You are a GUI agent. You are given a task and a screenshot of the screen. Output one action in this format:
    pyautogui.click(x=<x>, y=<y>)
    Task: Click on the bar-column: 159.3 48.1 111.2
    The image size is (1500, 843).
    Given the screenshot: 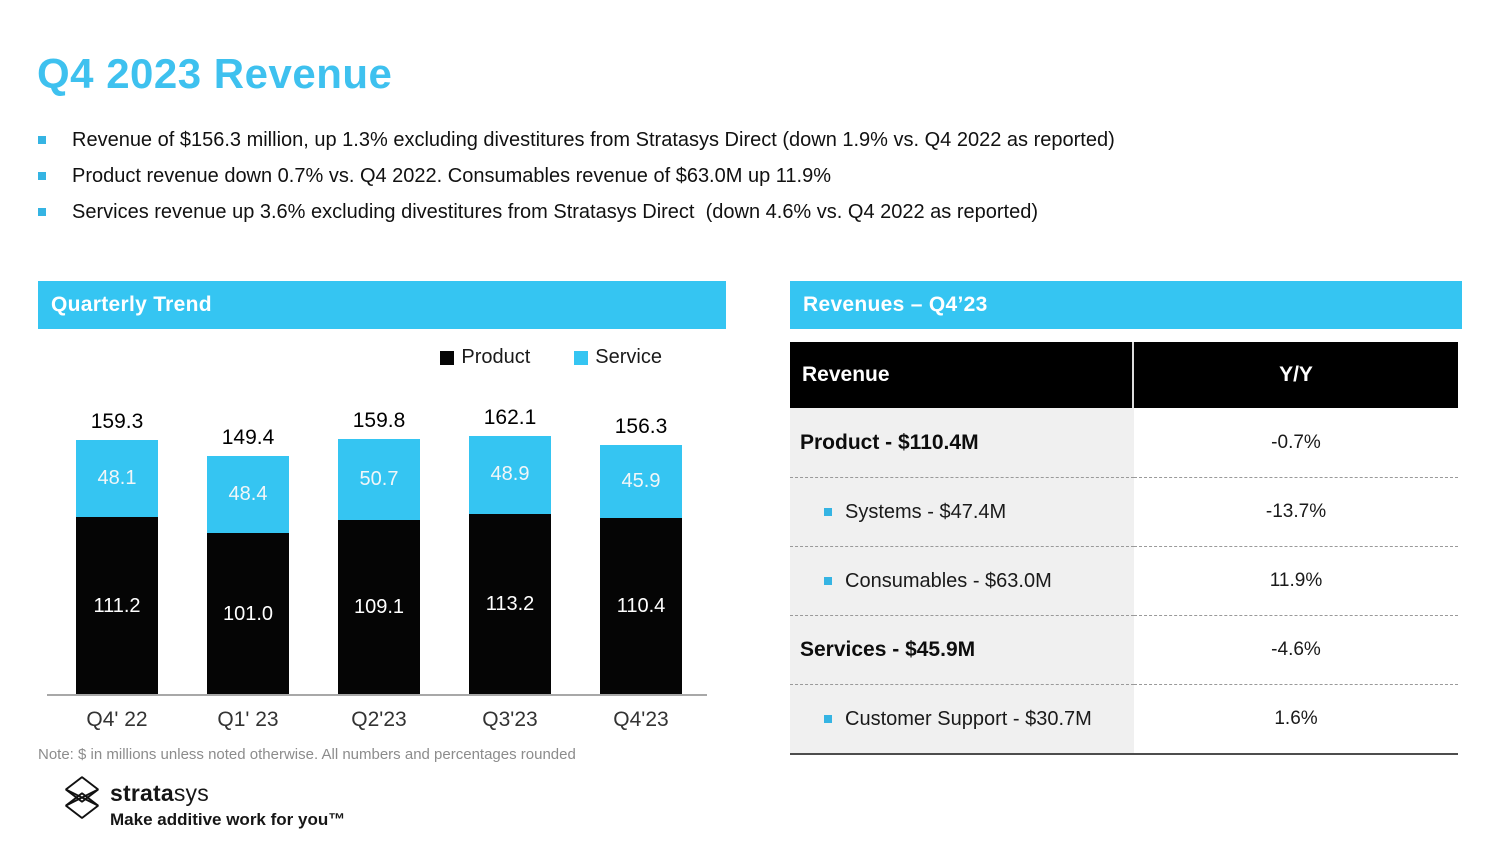 What is the action you would take?
    pyautogui.click(x=117, y=552)
    